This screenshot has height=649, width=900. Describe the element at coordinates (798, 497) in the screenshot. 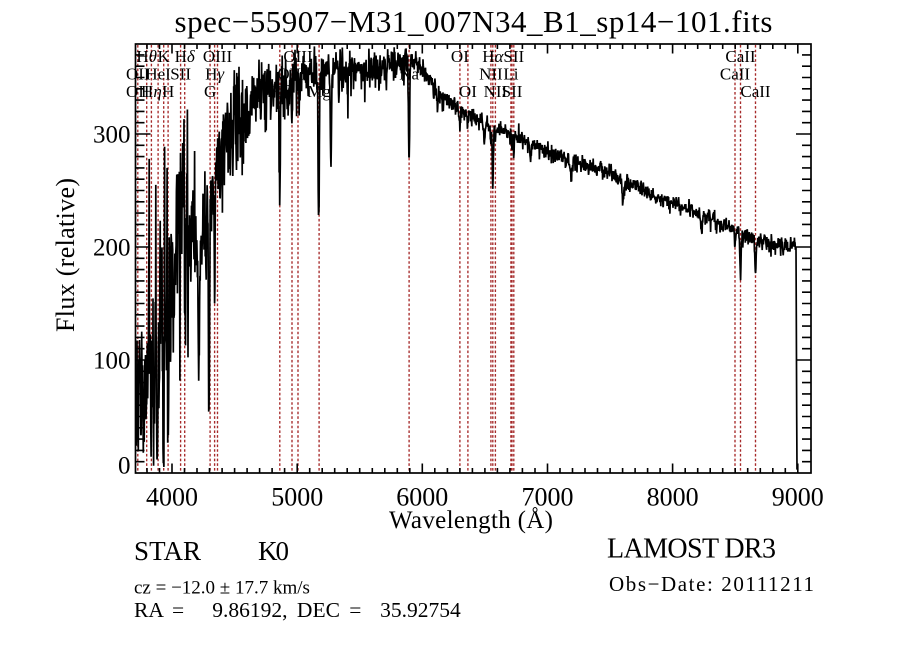

I see `svg-text: 9000` at that location.